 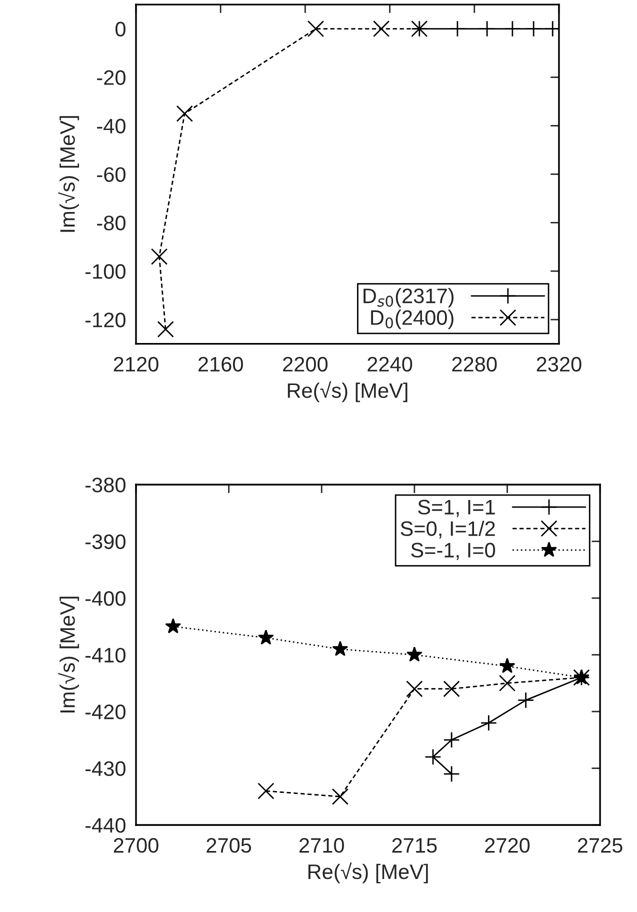 What do you see at coordinates (456, 508) in the screenshot?
I see `legend-label: S=1, I=1` at bounding box center [456, 508].